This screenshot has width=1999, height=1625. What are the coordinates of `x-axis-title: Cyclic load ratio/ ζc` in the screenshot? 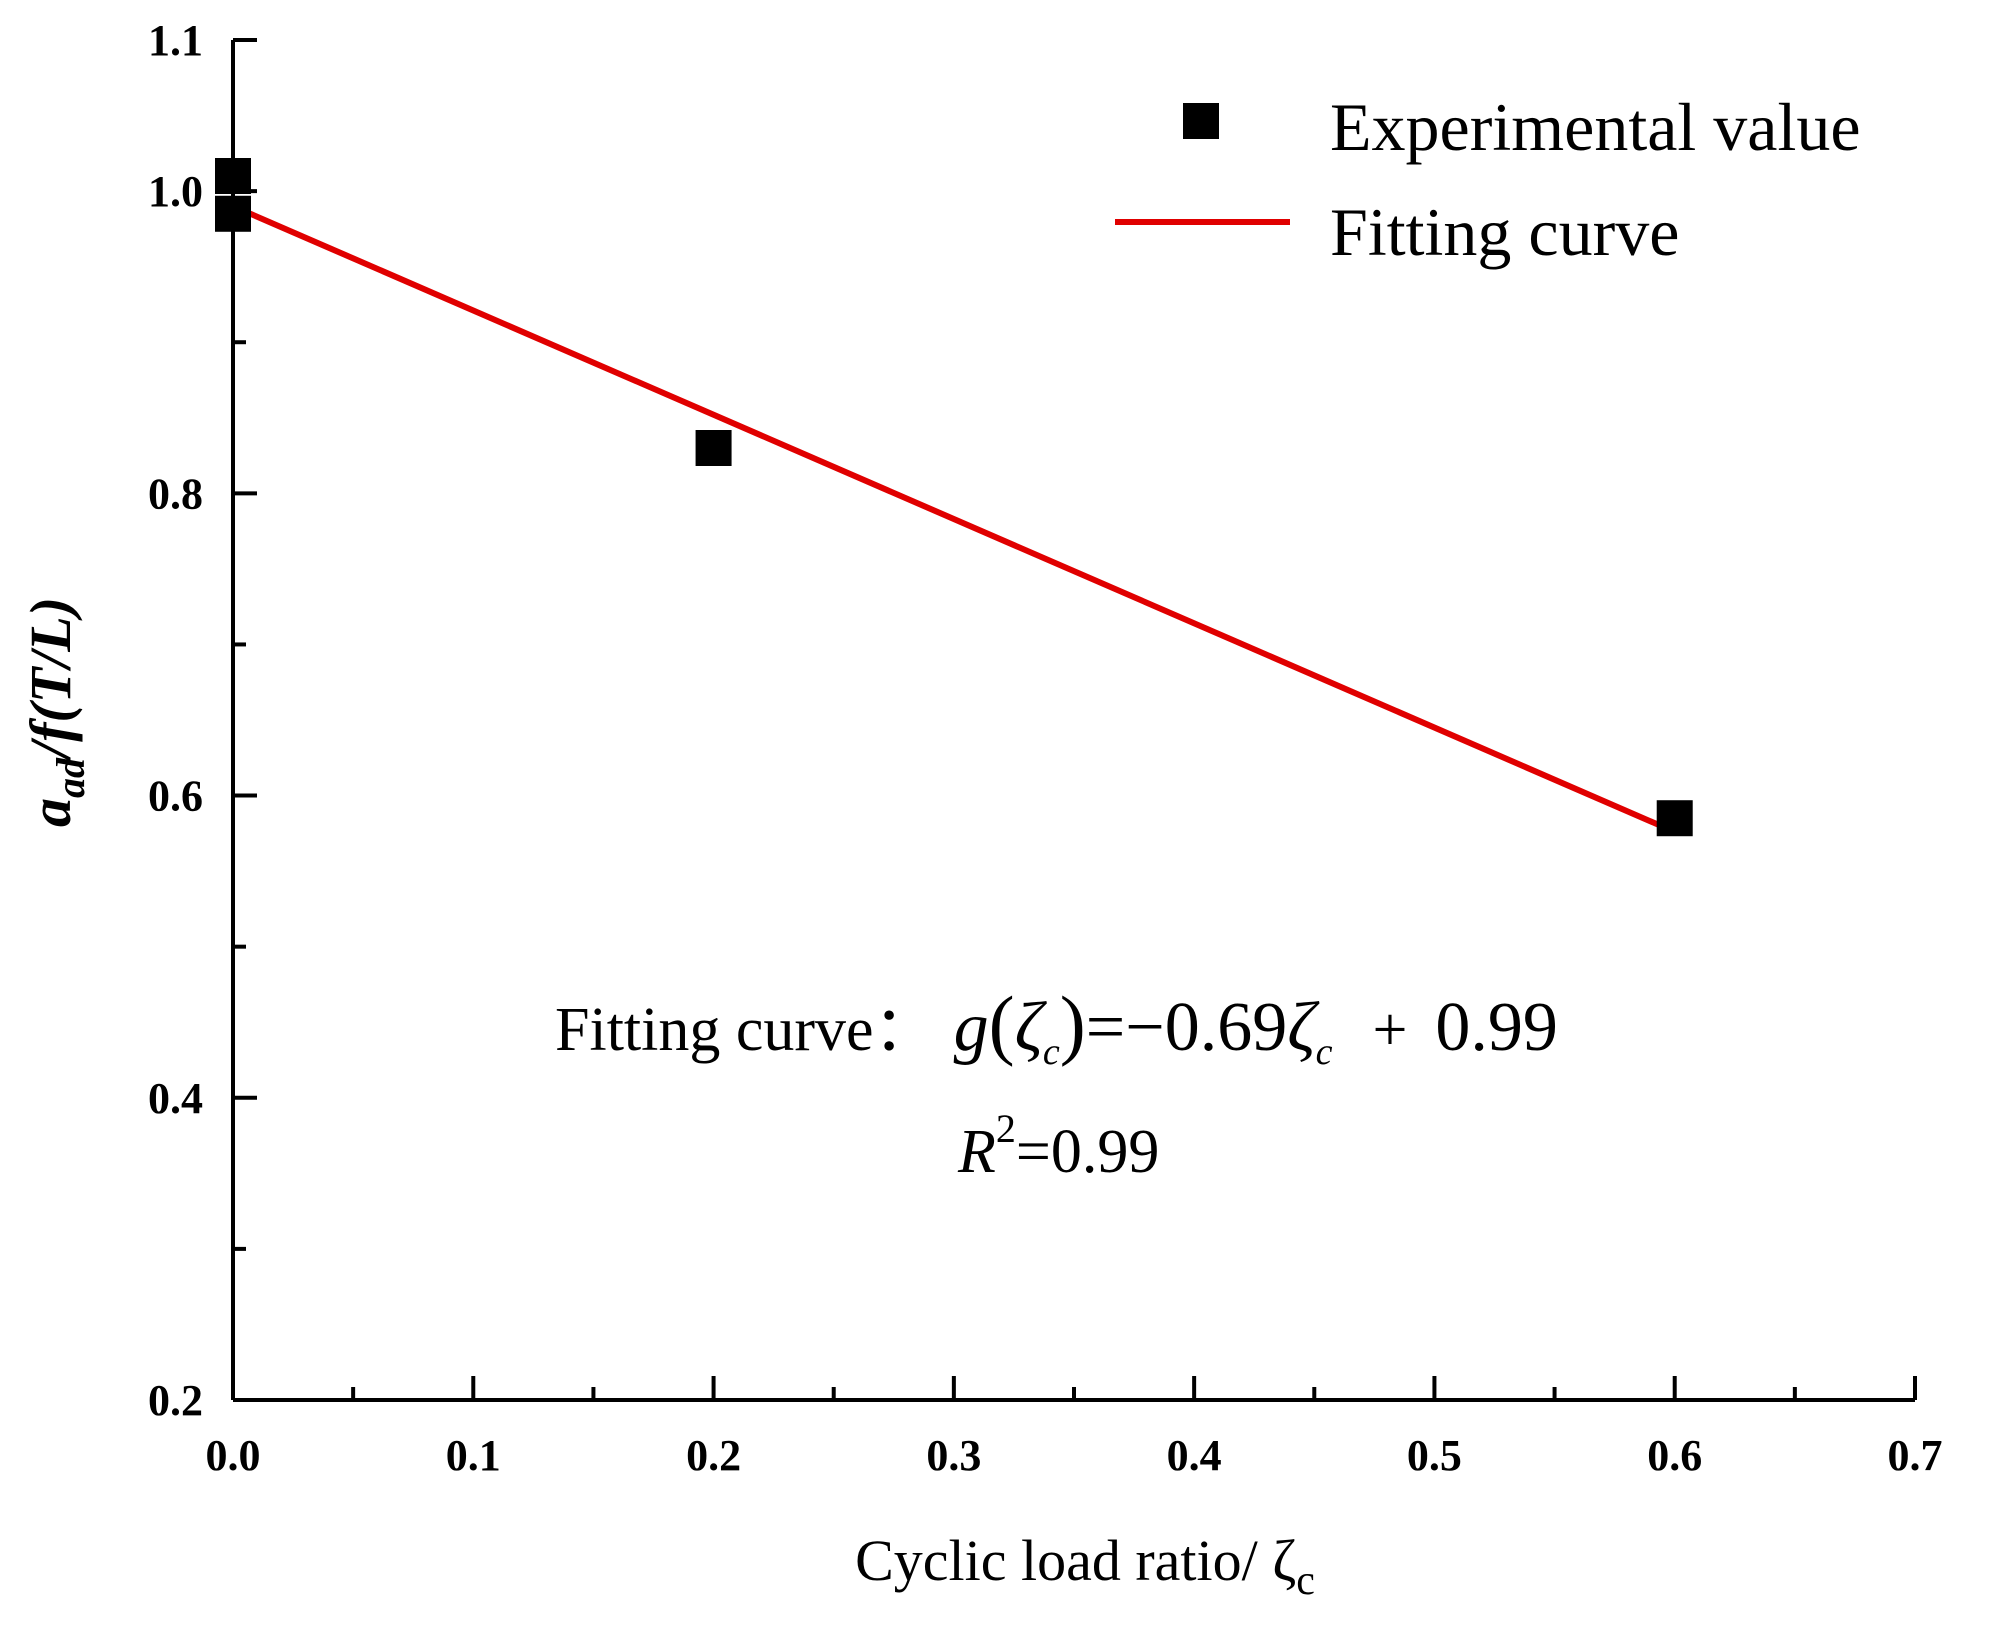 It's located at (1085, 1566).